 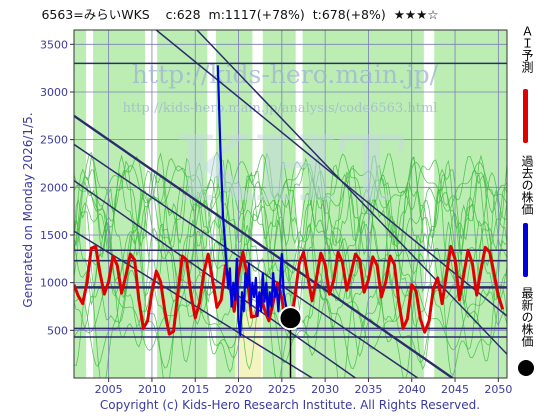 I want to click on y-tick-label-2000: 2000, so click(x=54, y=187).